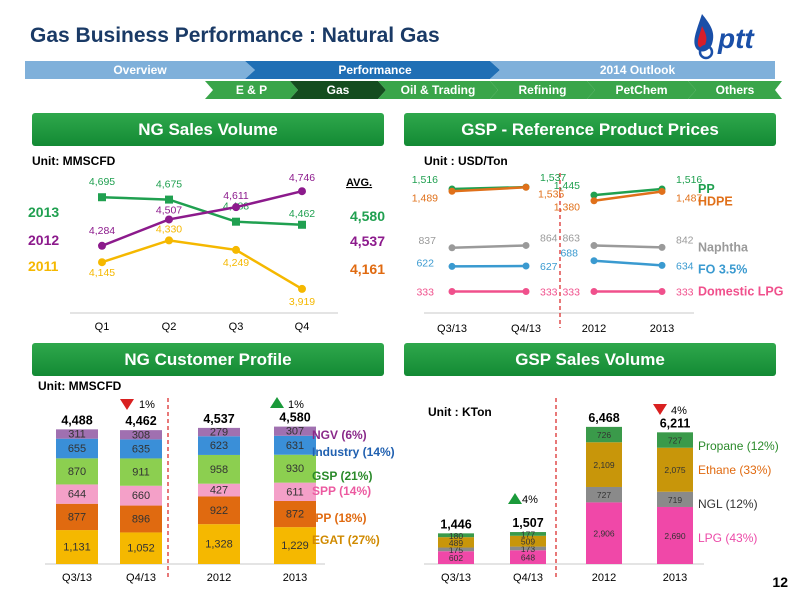 The image size is (800, 600). I want to click on nav-tab-outlook: 2014 Outlook, so click(637, 69).